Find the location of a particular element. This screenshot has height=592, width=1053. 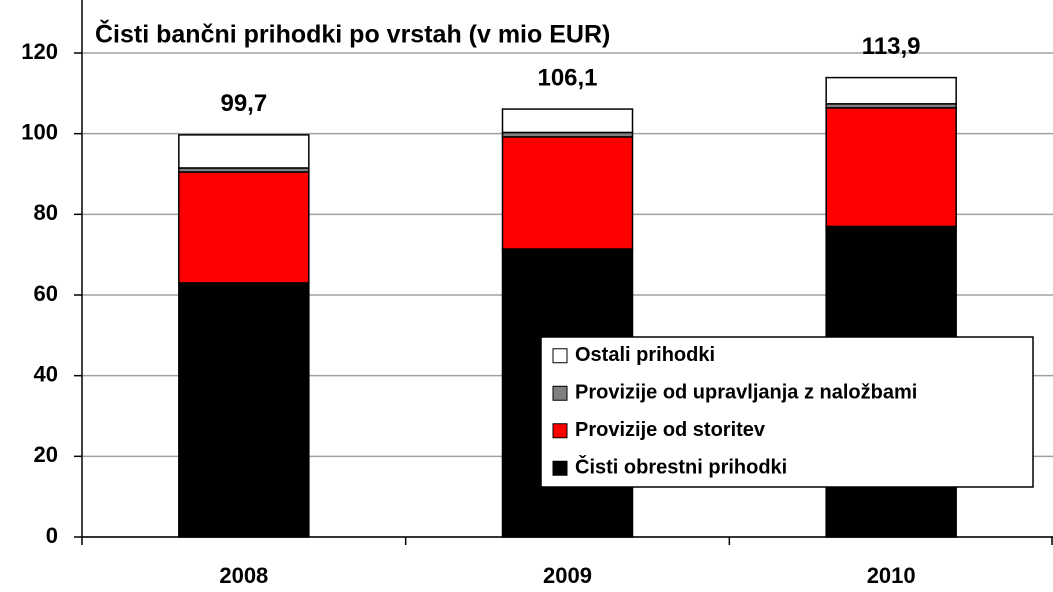

y-tick-label: 100 is located at coordinates (39, 131).